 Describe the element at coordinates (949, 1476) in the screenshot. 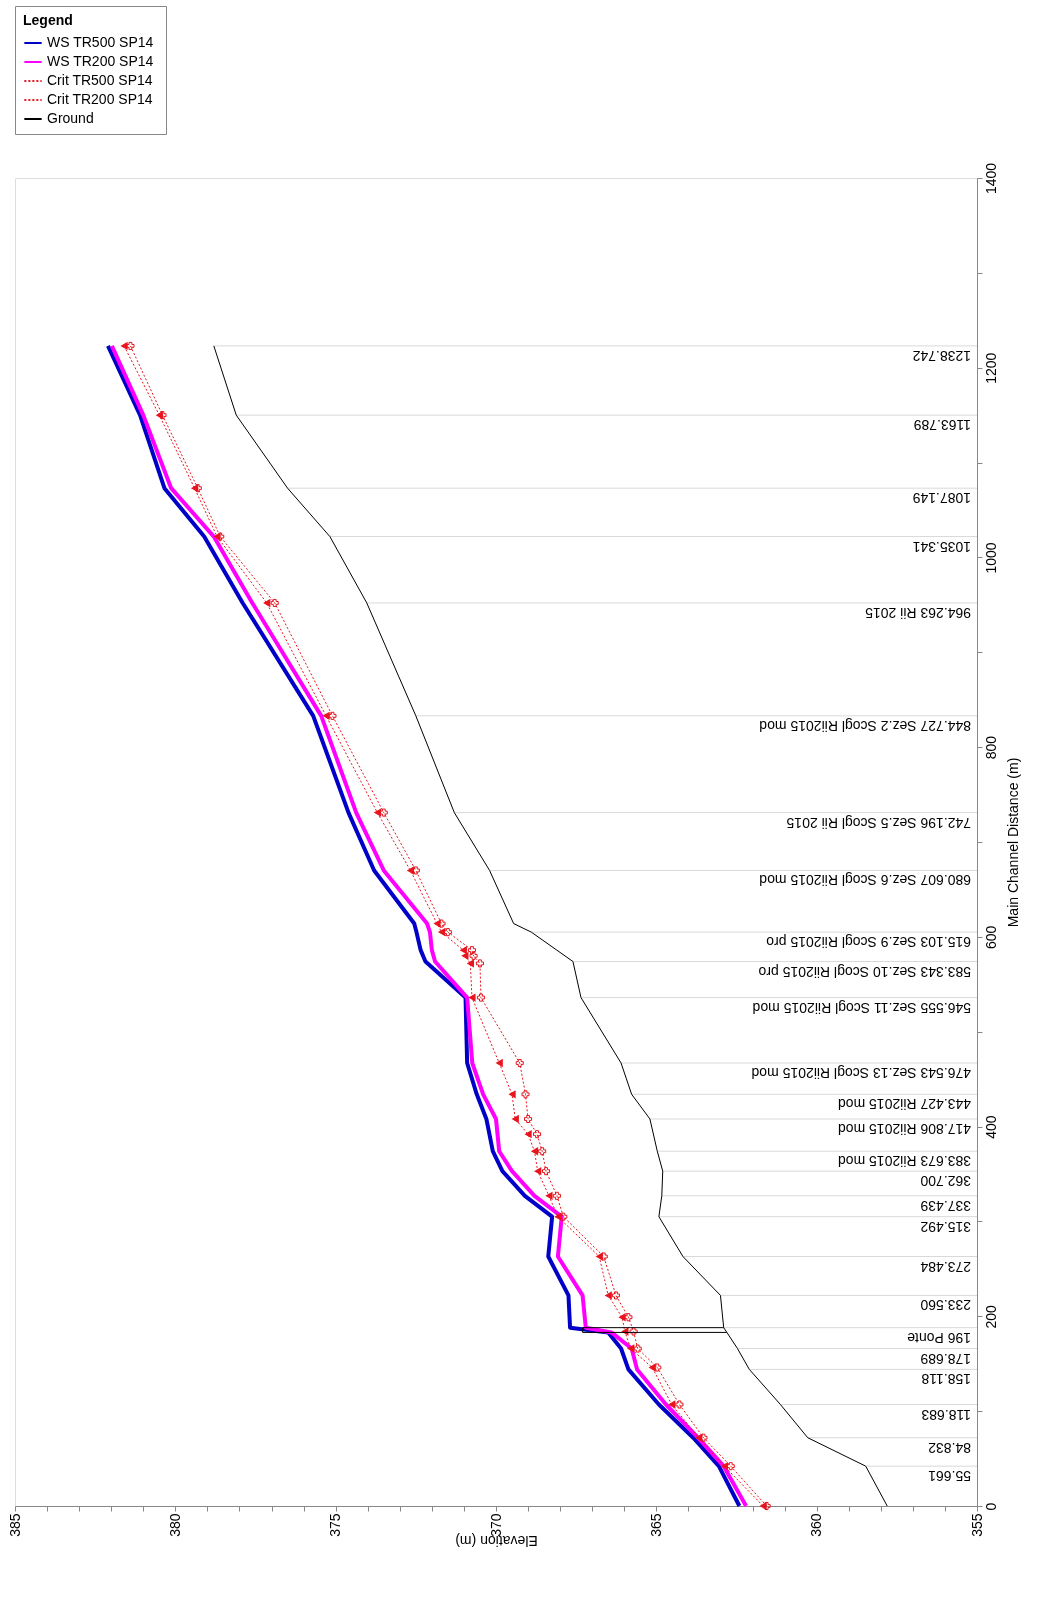

I see `annotation: 55.661` at that location.